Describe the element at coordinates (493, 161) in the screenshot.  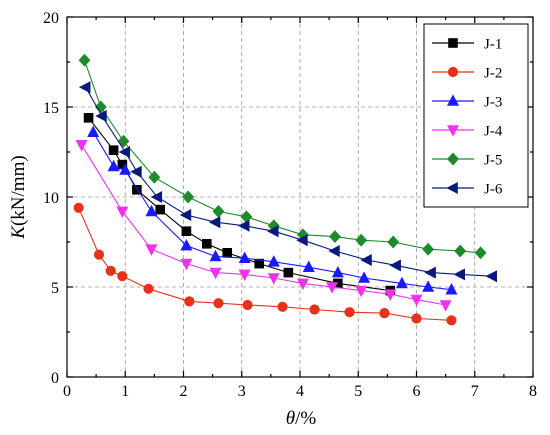
I see `legend-label-j-5: J-5` at that location.